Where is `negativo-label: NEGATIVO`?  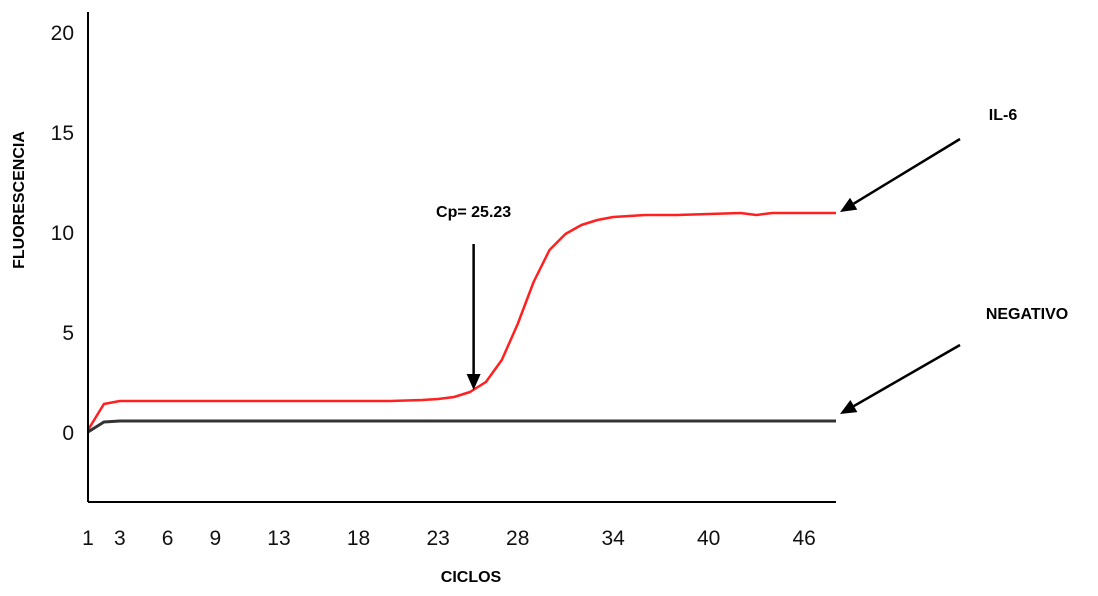 negativo-label: NEGATIVO is located at coordinates (1027, 314).